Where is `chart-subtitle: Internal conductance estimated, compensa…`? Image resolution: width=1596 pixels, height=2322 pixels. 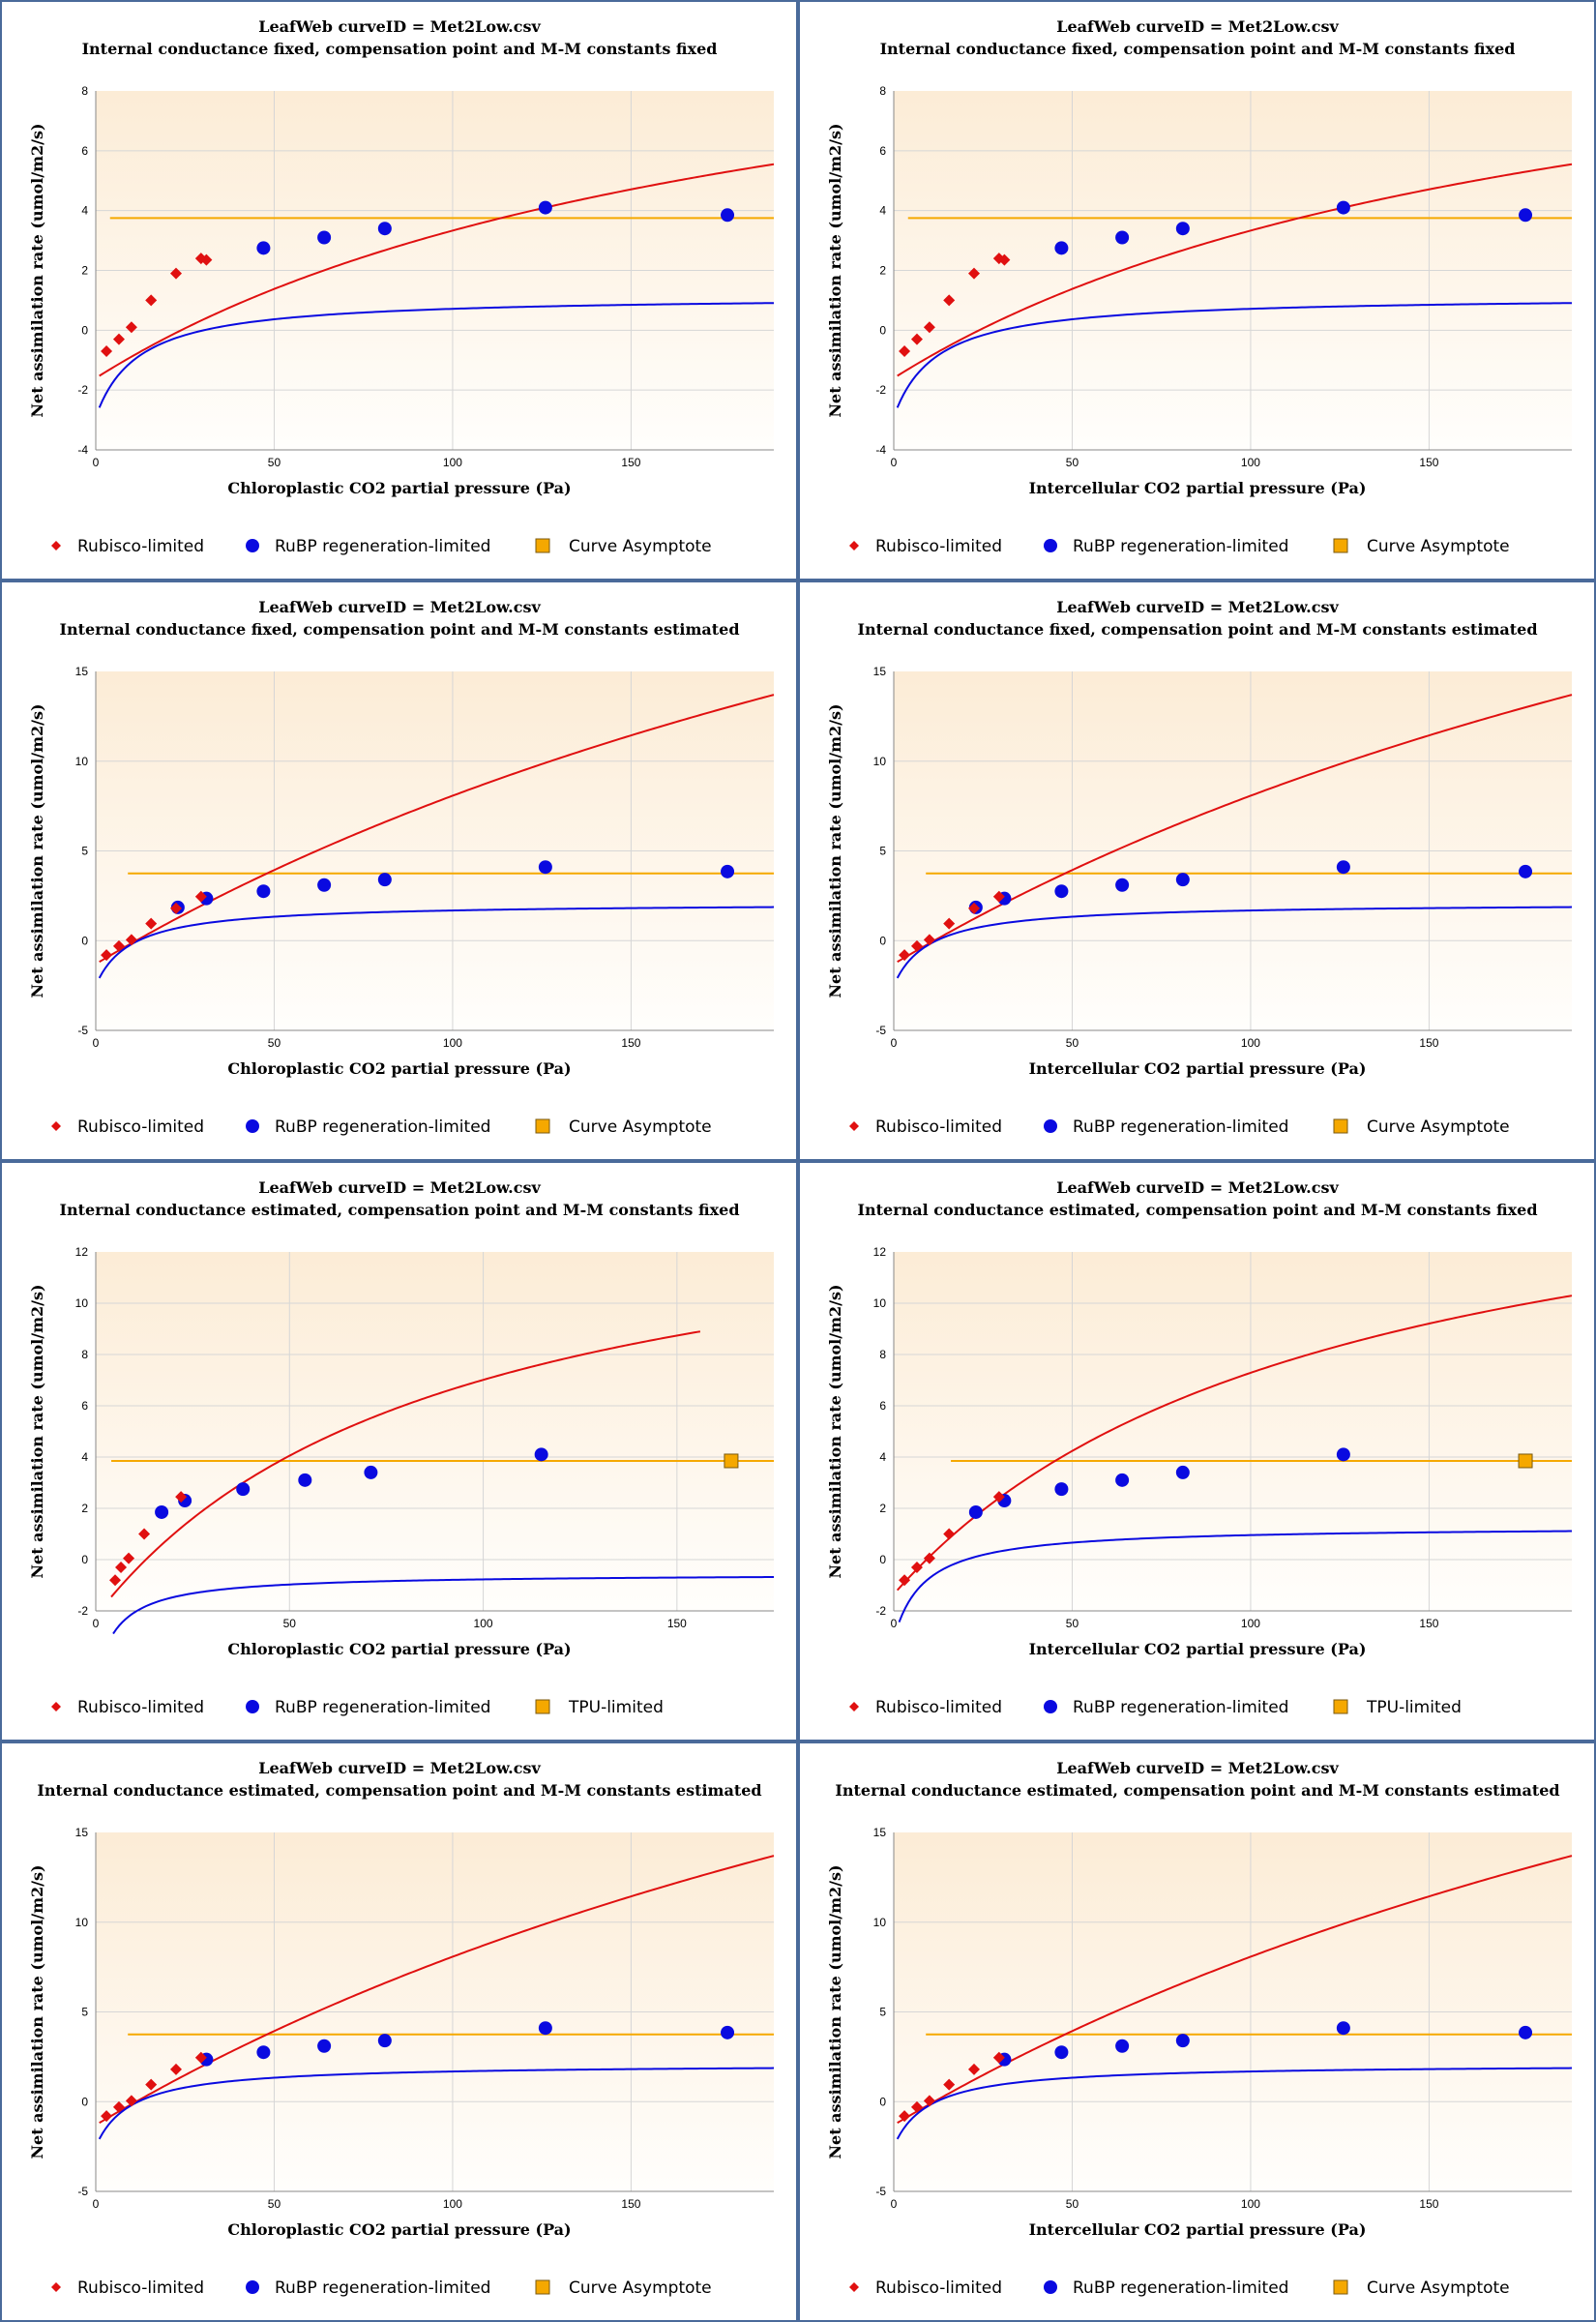 chart-subtitle: Internal conductance estimated, compensa… is located at coordinates (399, 1790).